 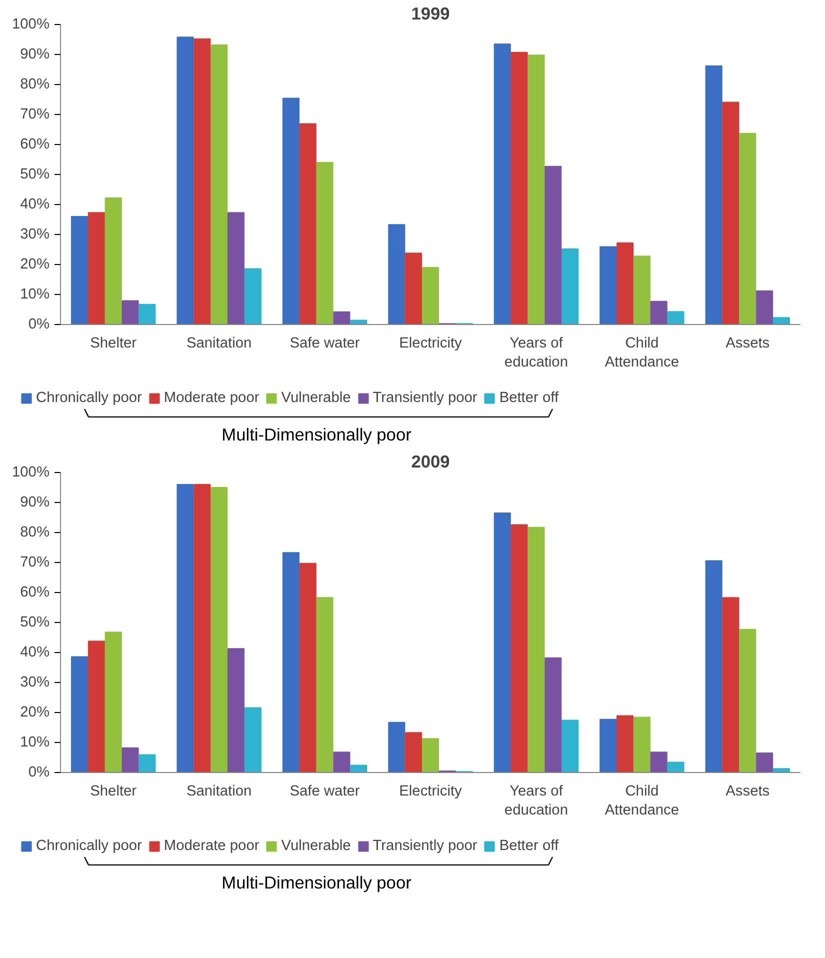 What do you see at coordinates (430, 462) in the screenshot?
I see `chart-title: 2009` at bounding box center [430, 462].